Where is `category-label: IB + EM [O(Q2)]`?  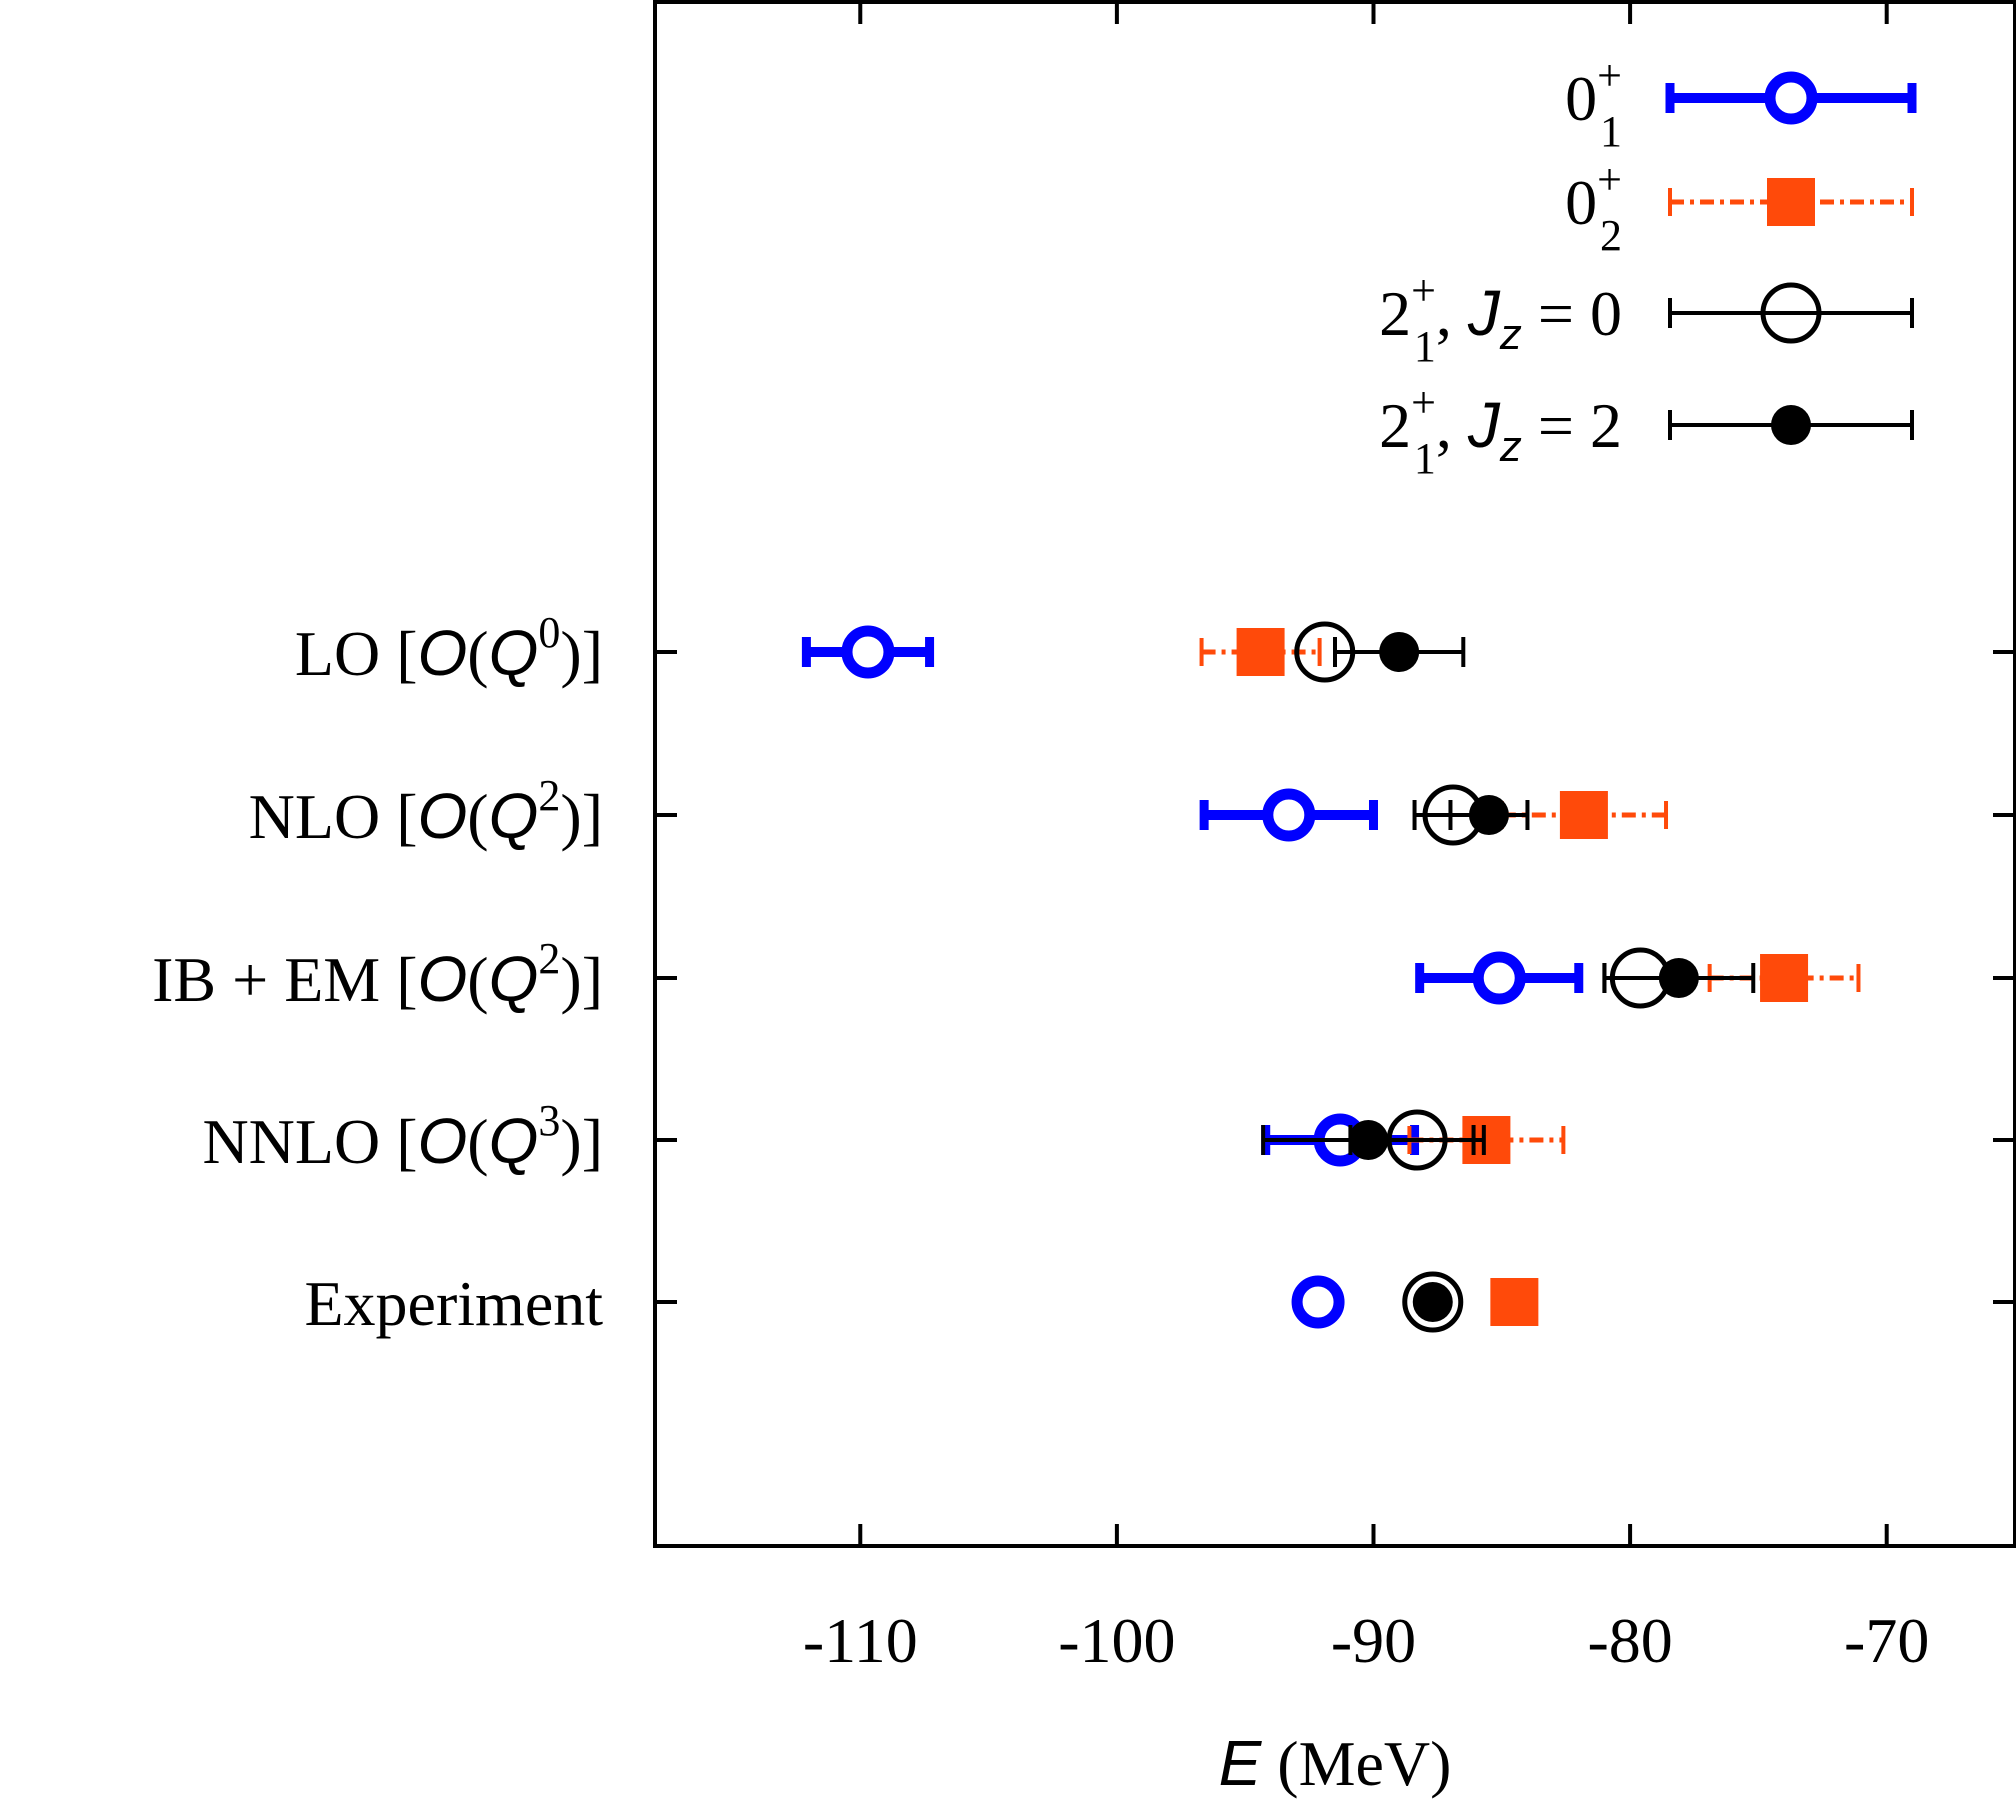 category-label: IB + EM [O(Q2)] is located at coordinates (377, 974).